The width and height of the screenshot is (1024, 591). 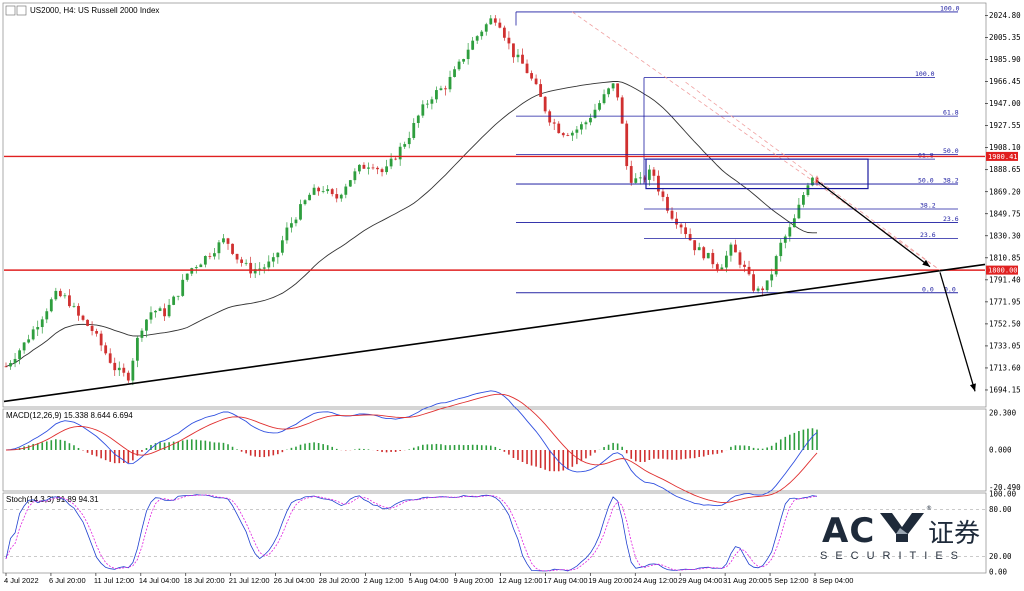 What do you see at coordinates (926, 181) in the screenshot?
I see `fib-level-label: 50.0` at bounding box center [926, 181].